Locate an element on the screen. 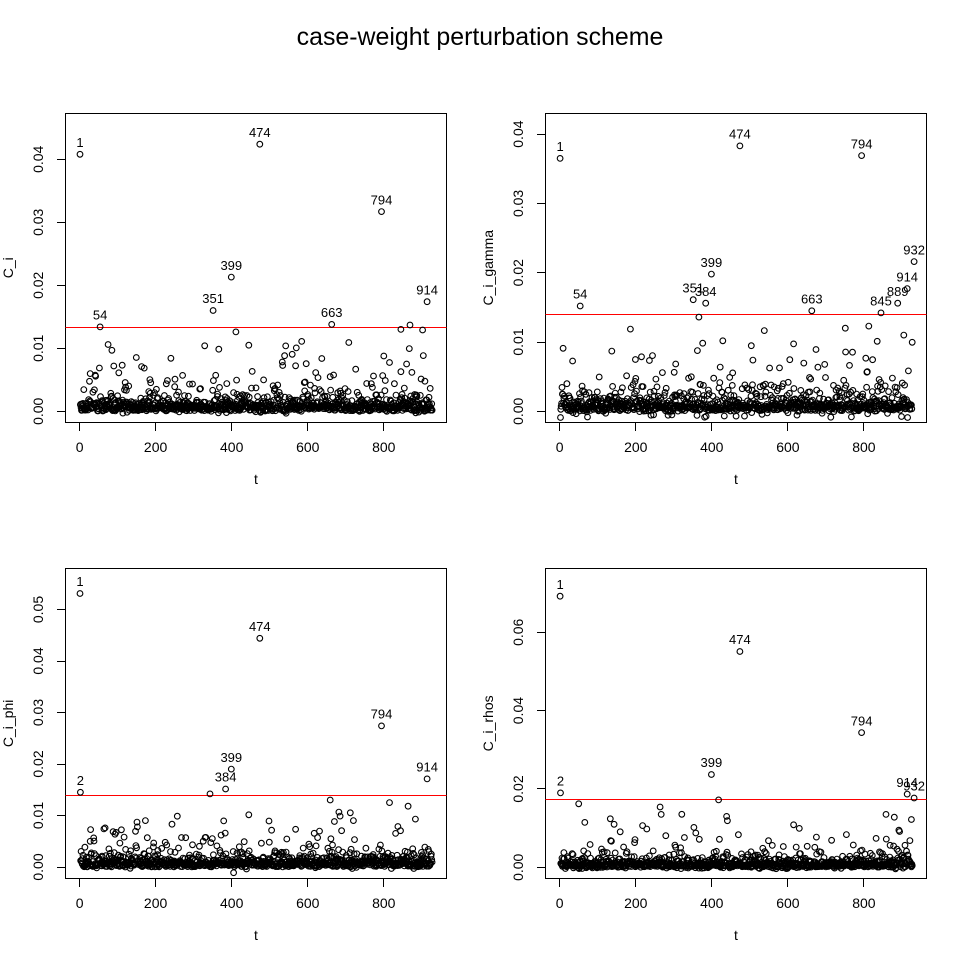 This screenshot has height=960, width=960. svg-text:case-weight perturbation schem: case-weight perturbation scheme is located at coordinates (480, 37).